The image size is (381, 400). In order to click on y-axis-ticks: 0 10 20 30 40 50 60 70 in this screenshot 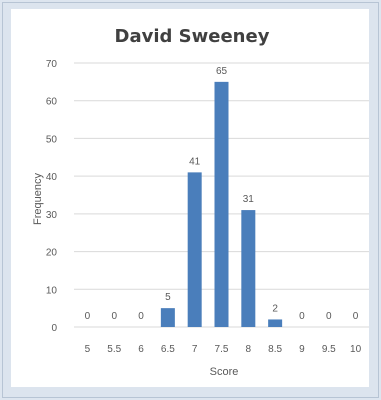, I will do `click(52, 196)`.